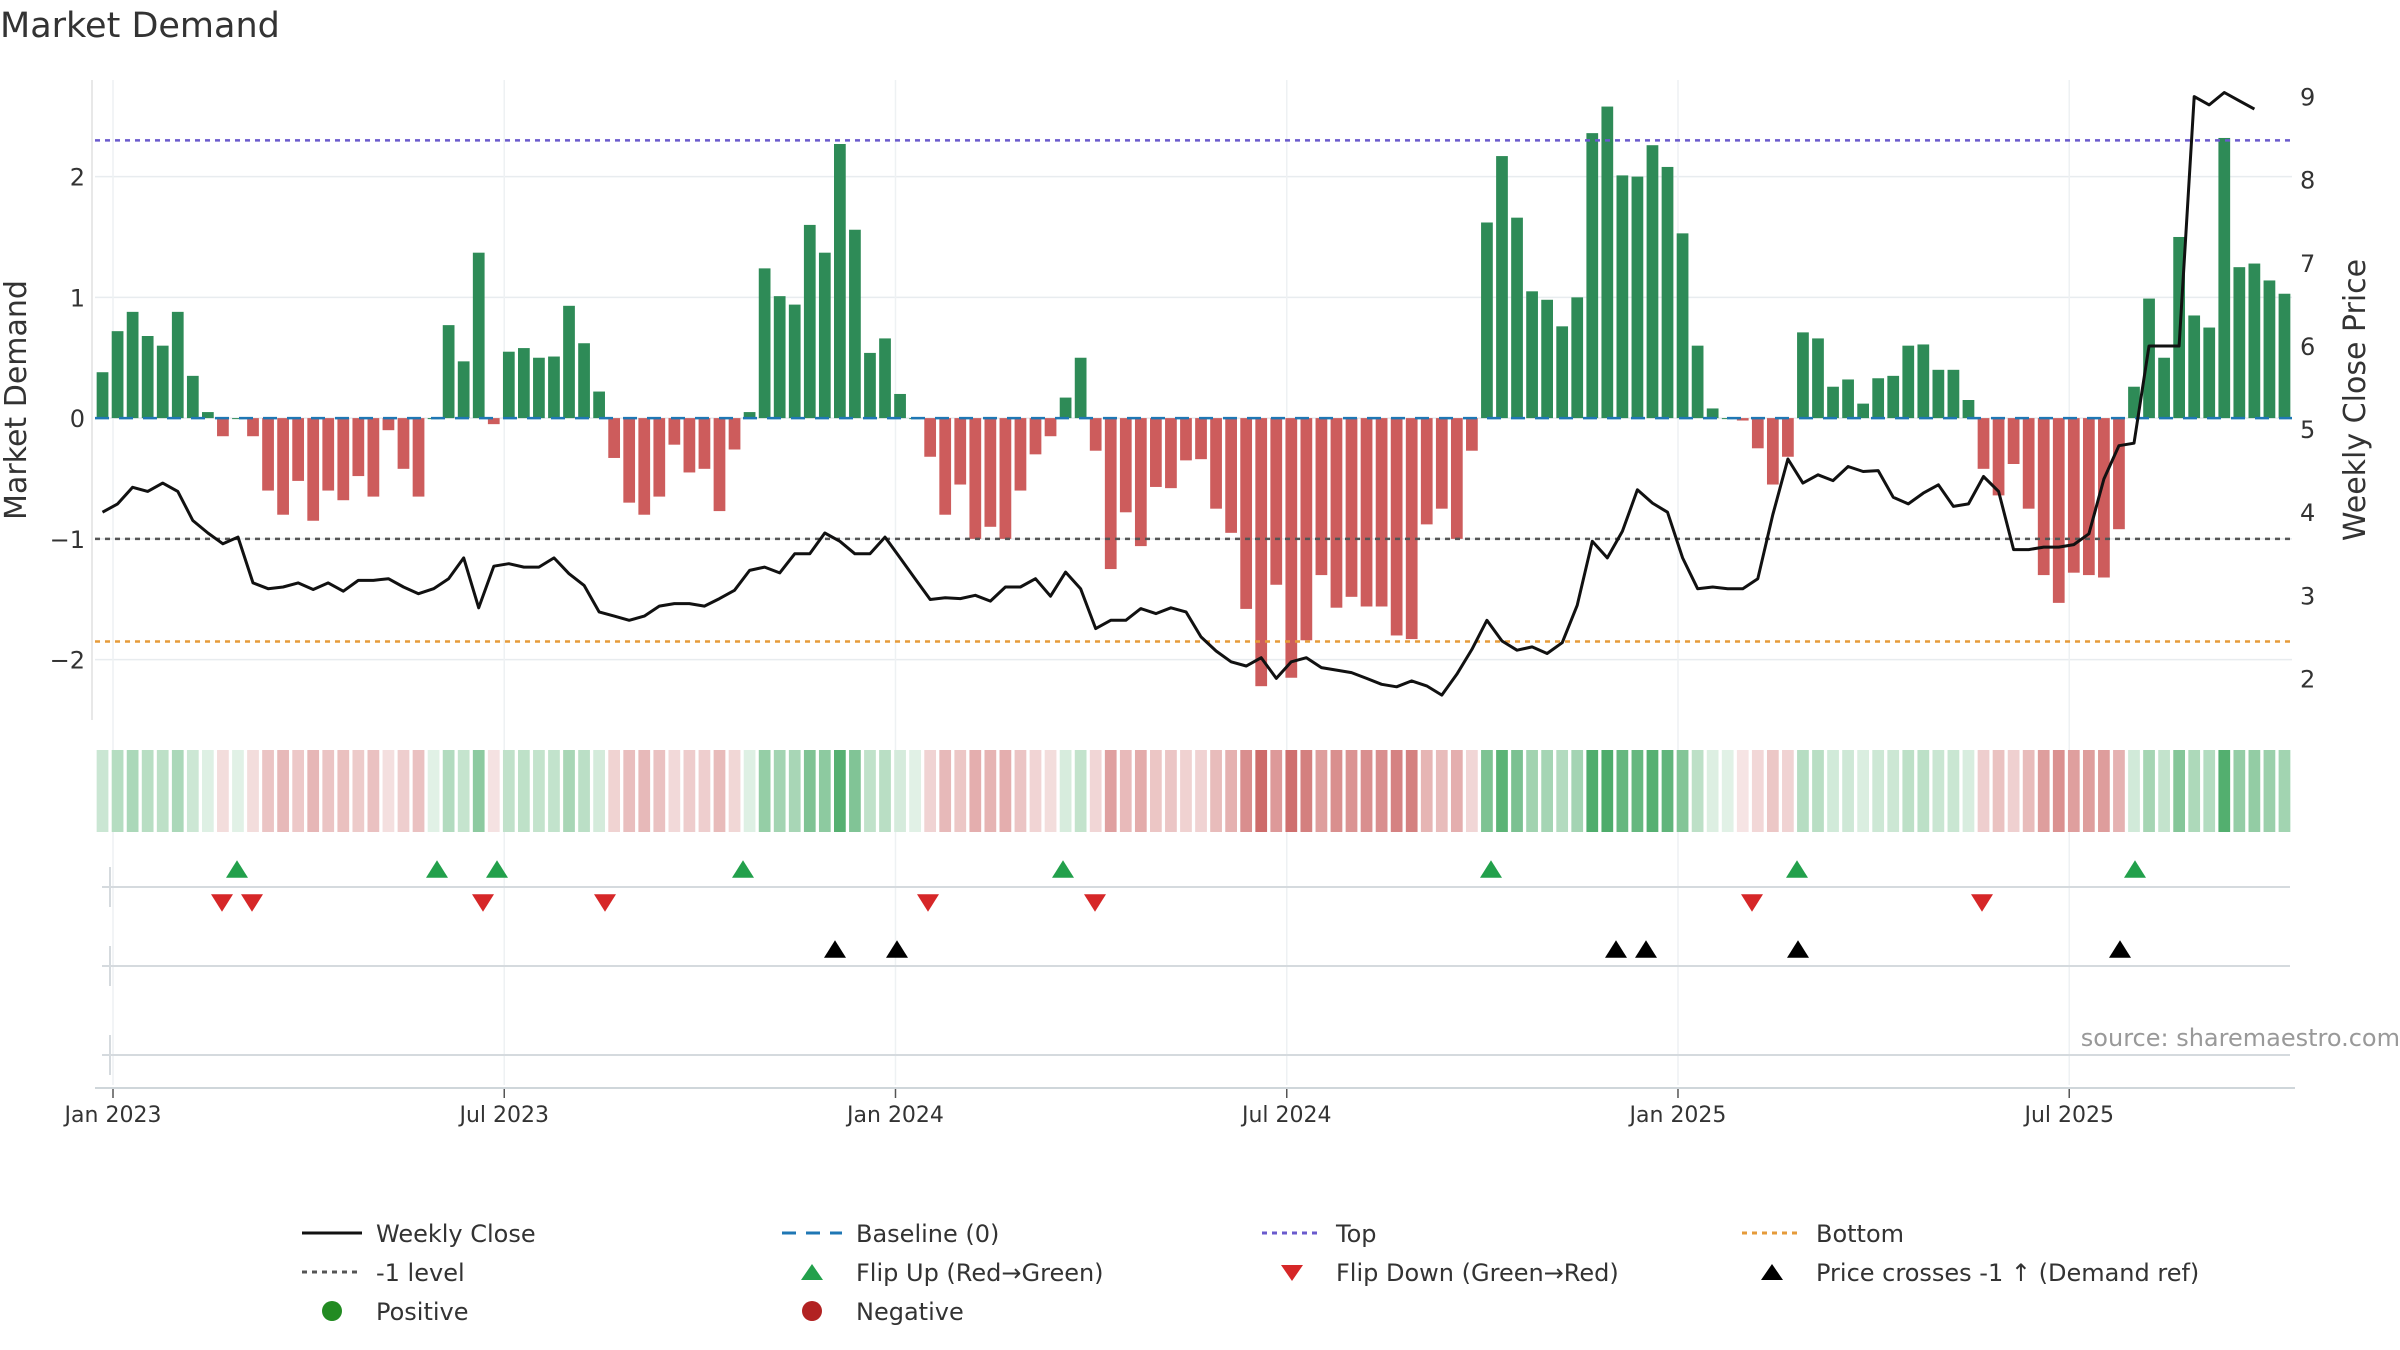  I want to click on legend-item: -1 level, so click(540, 1272).